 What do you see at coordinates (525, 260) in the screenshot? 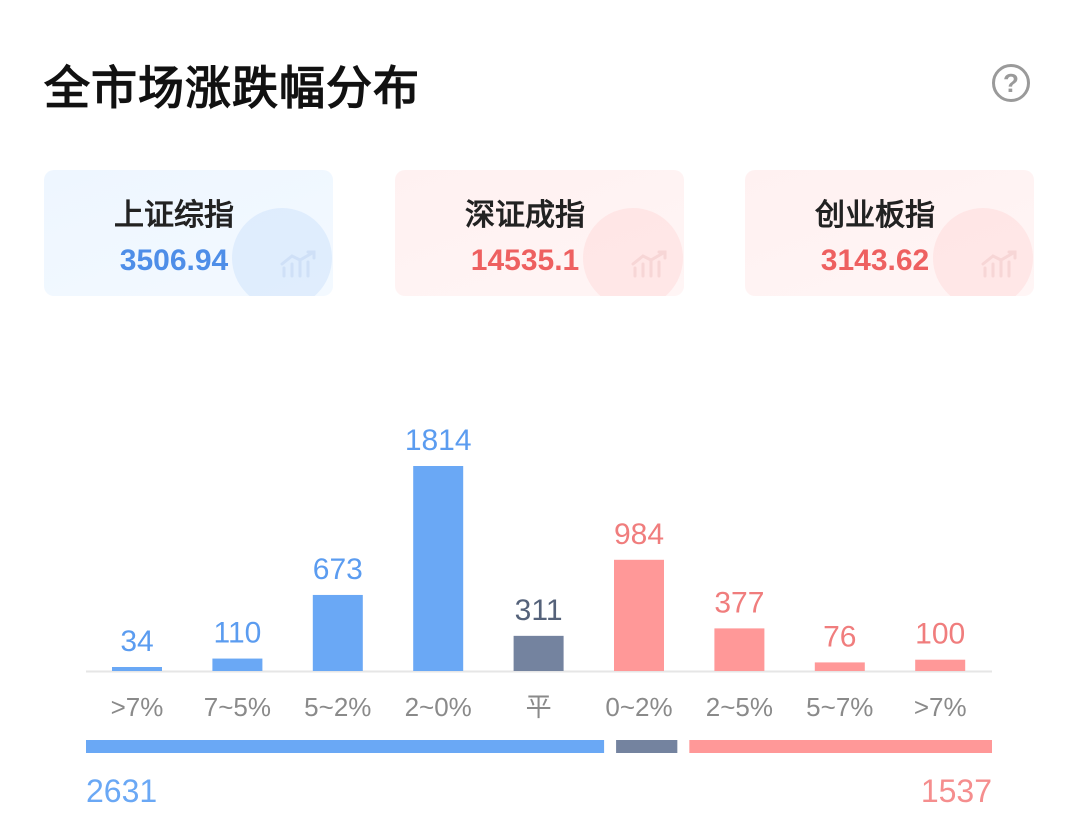
I see `index-value: 14535.1` at bounding box center [525, 260].